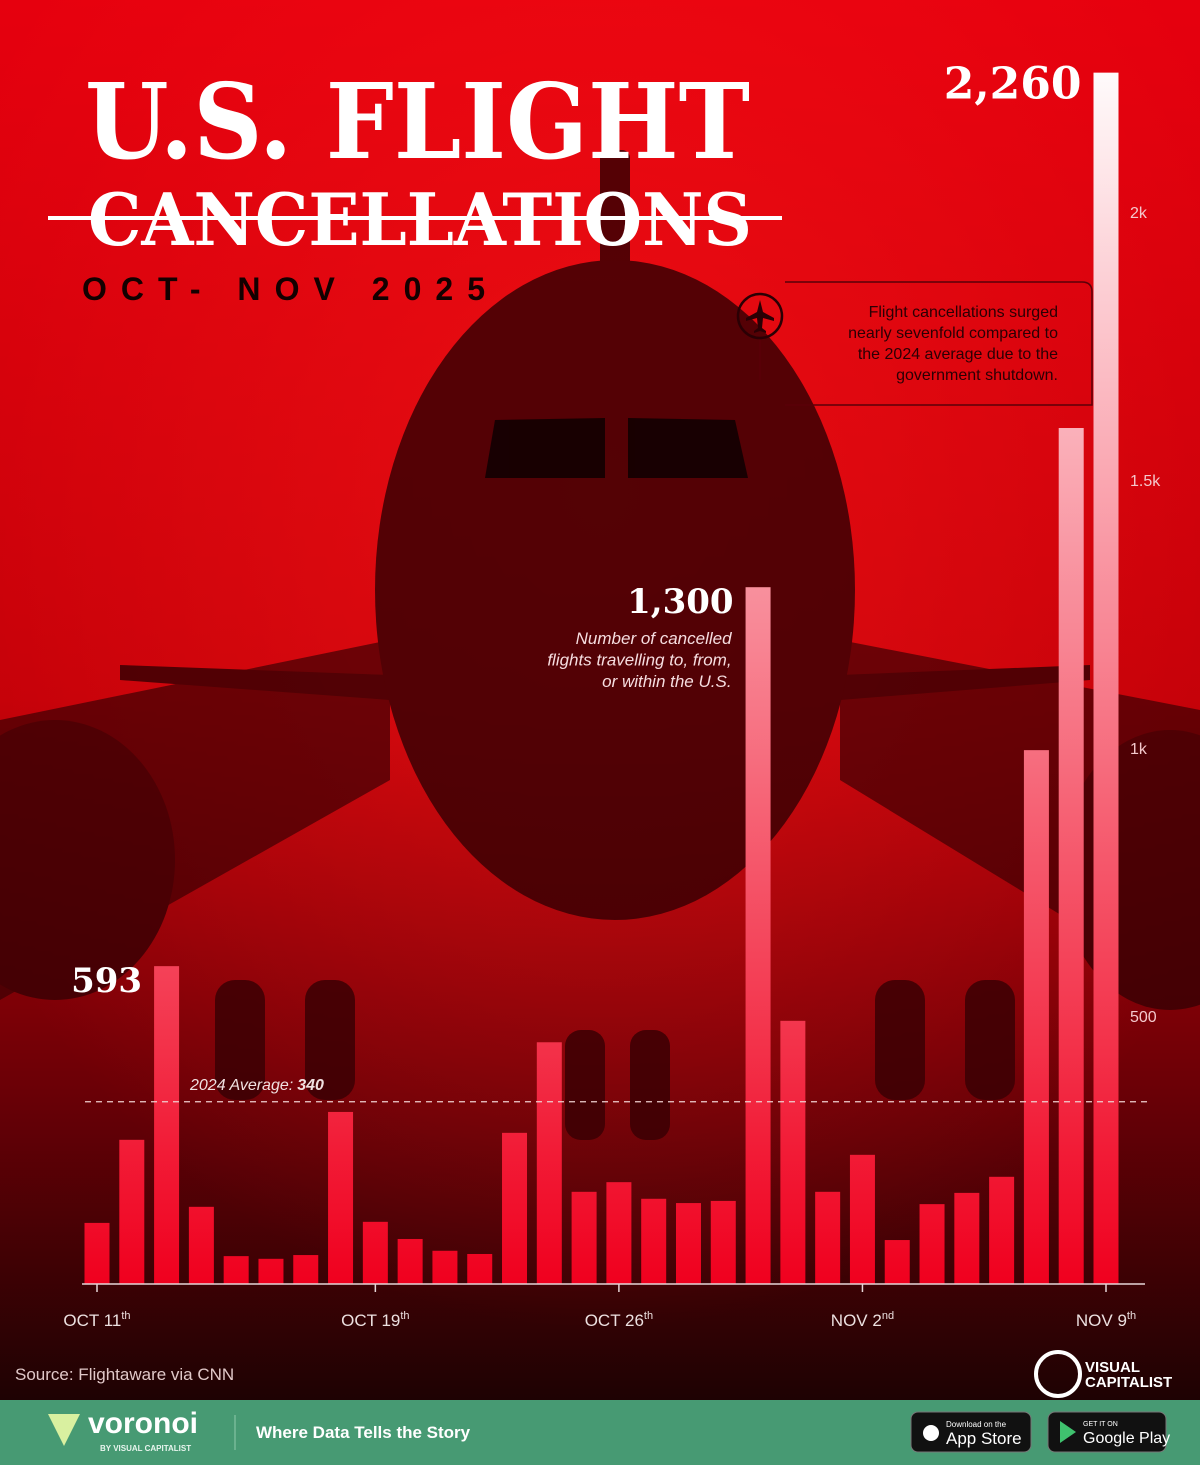 This screenshot has width=1200, height=1465. Describe the element at coordinates (1145, 481) in the screenshot. I see `y-tick-label: 1.5k` at that location.